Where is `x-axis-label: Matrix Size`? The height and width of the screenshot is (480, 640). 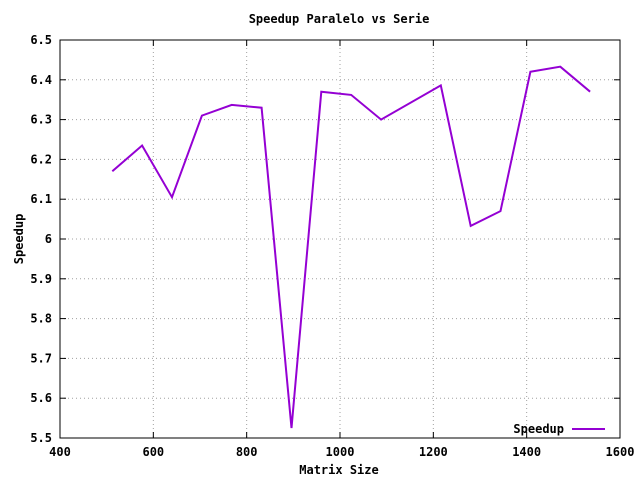 x-axis-label: Matrix Size is located at coordinates (338, 470).